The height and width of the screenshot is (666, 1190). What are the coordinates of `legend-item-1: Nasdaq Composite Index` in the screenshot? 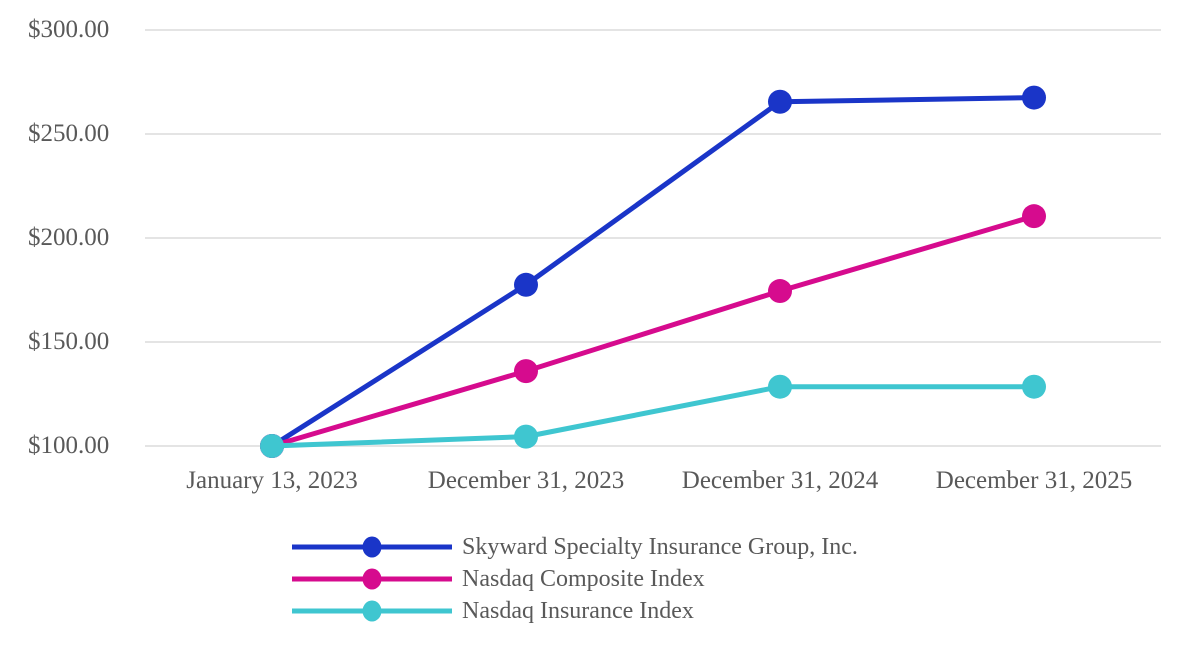 It's located at (575, 579).